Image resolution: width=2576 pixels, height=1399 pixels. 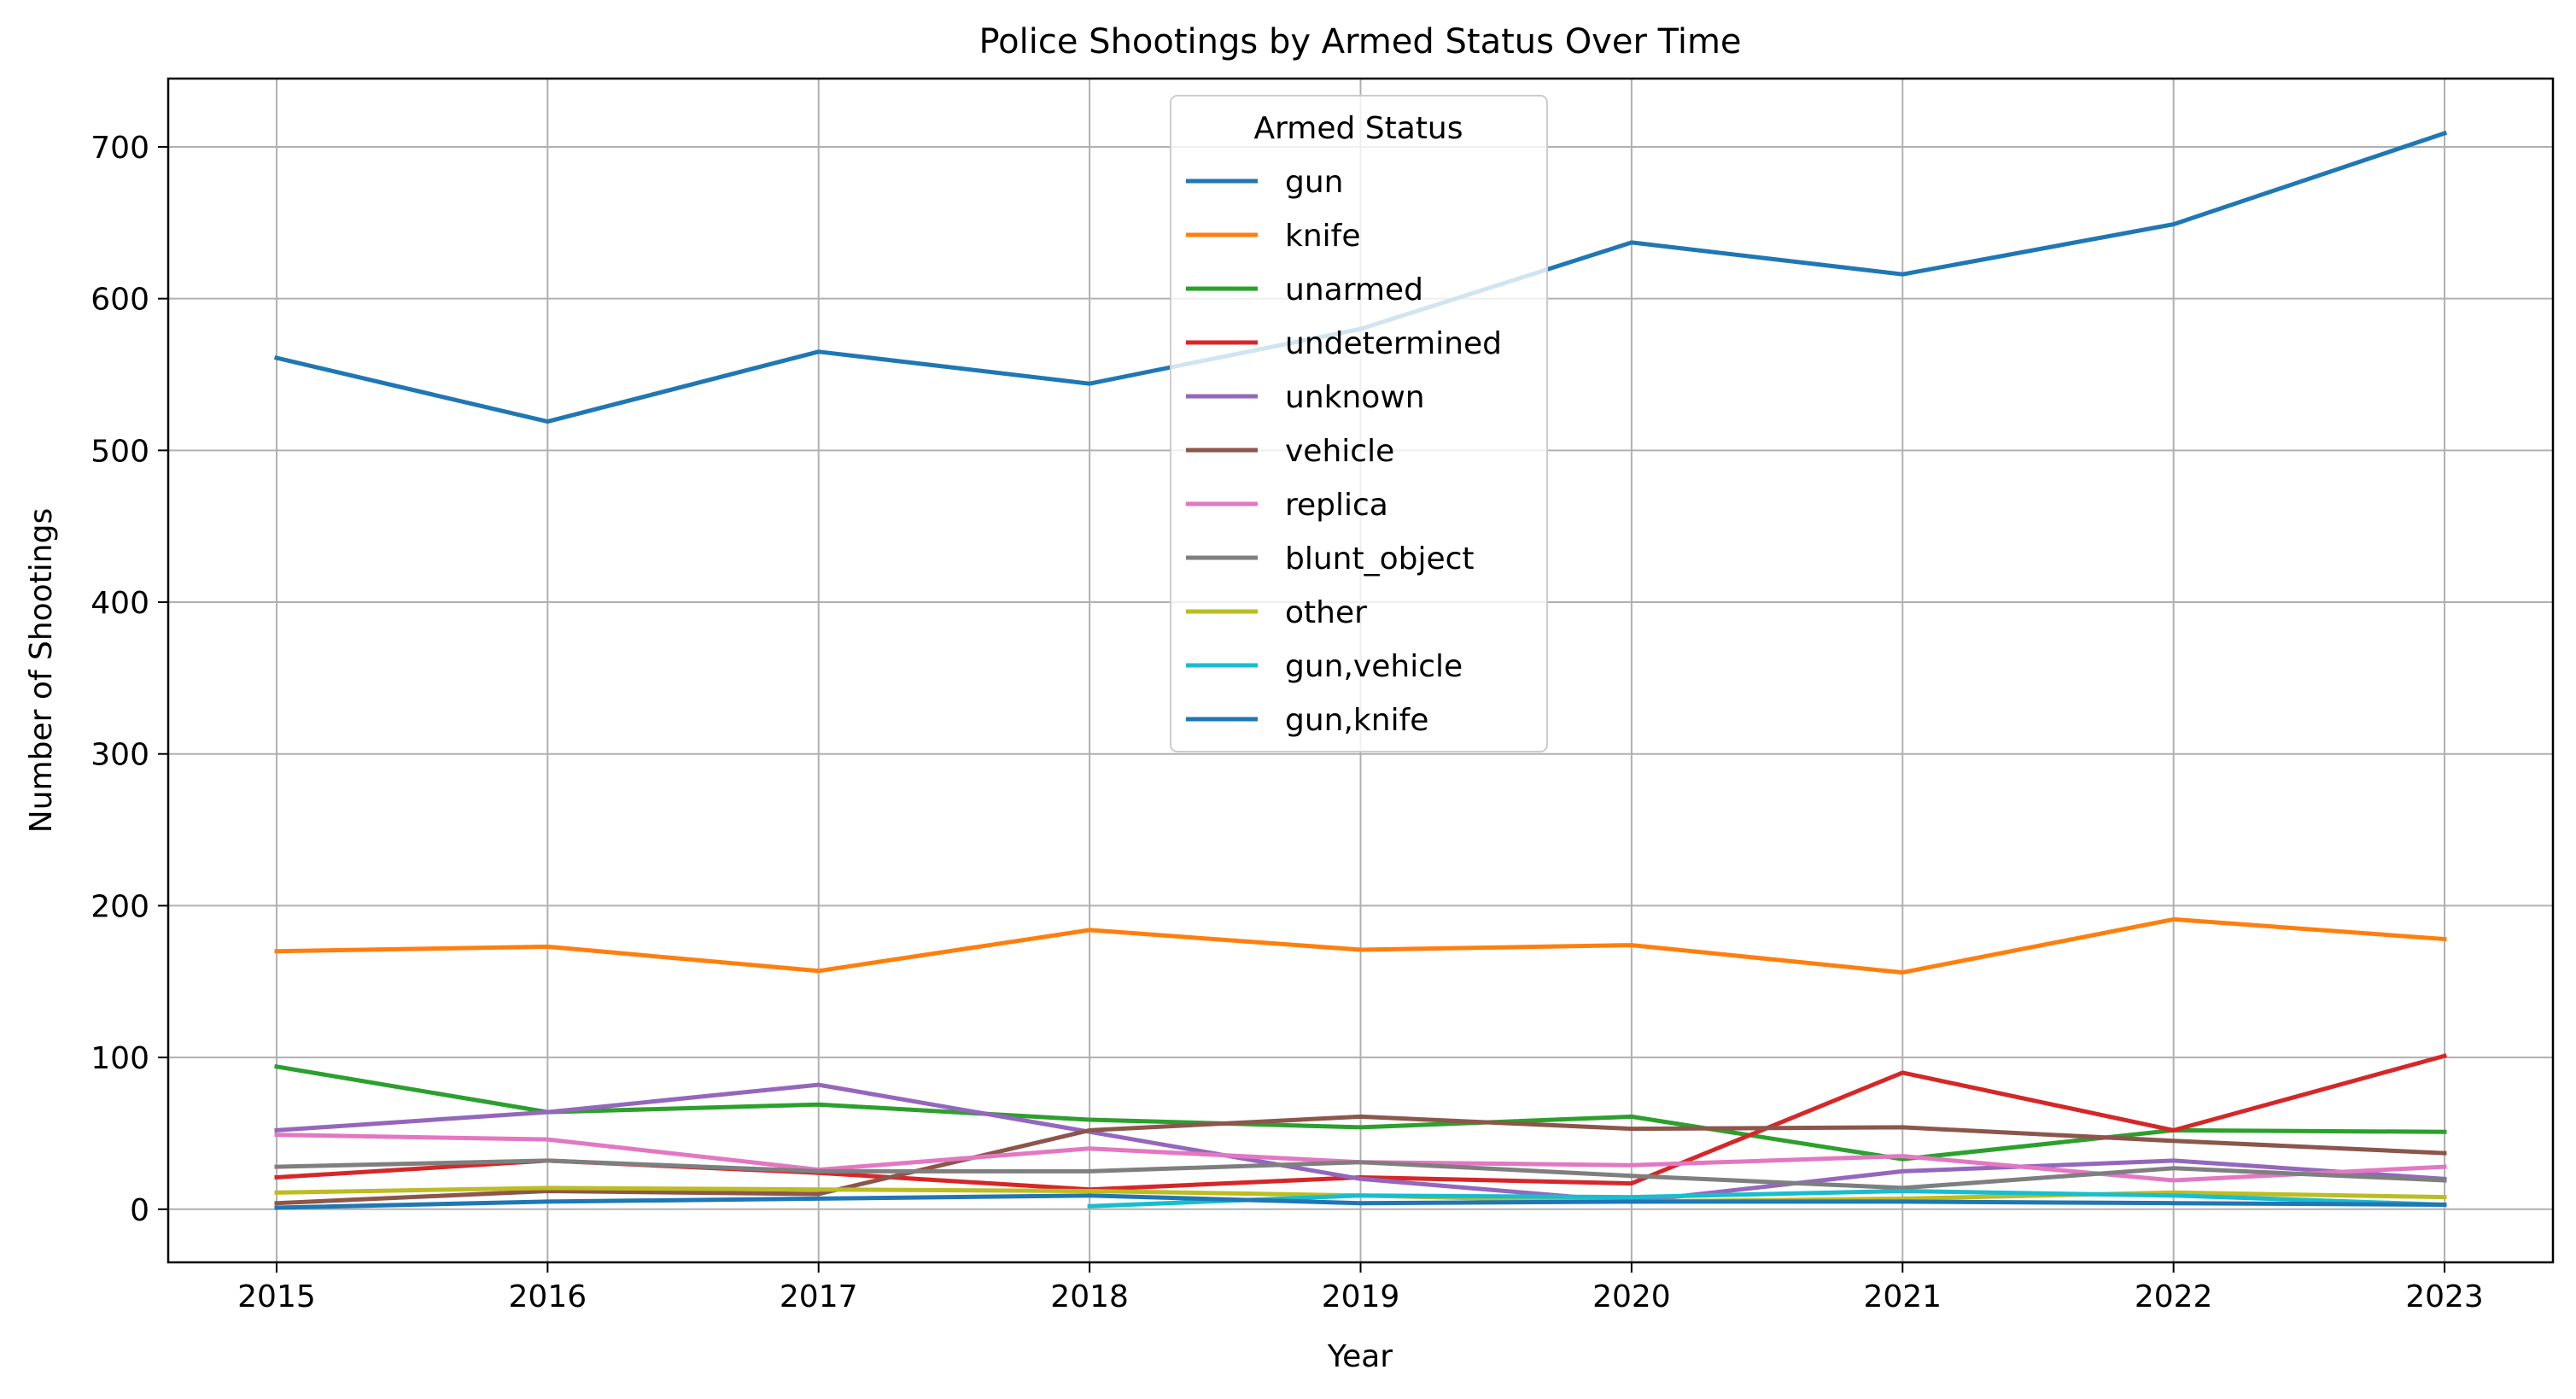 What do you see at coordinates (1902, 1297) in the screenshot?
I see `x-tick-label: 2021` at bounding box center [1902, 1297].